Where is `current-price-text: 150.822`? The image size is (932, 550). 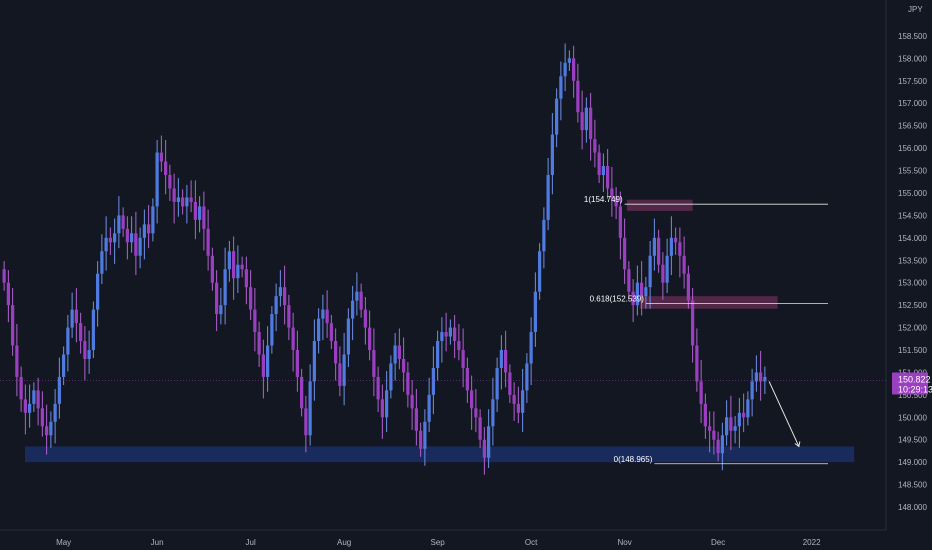 current-price-text: 150.822 is located at coordinates (914, 380).